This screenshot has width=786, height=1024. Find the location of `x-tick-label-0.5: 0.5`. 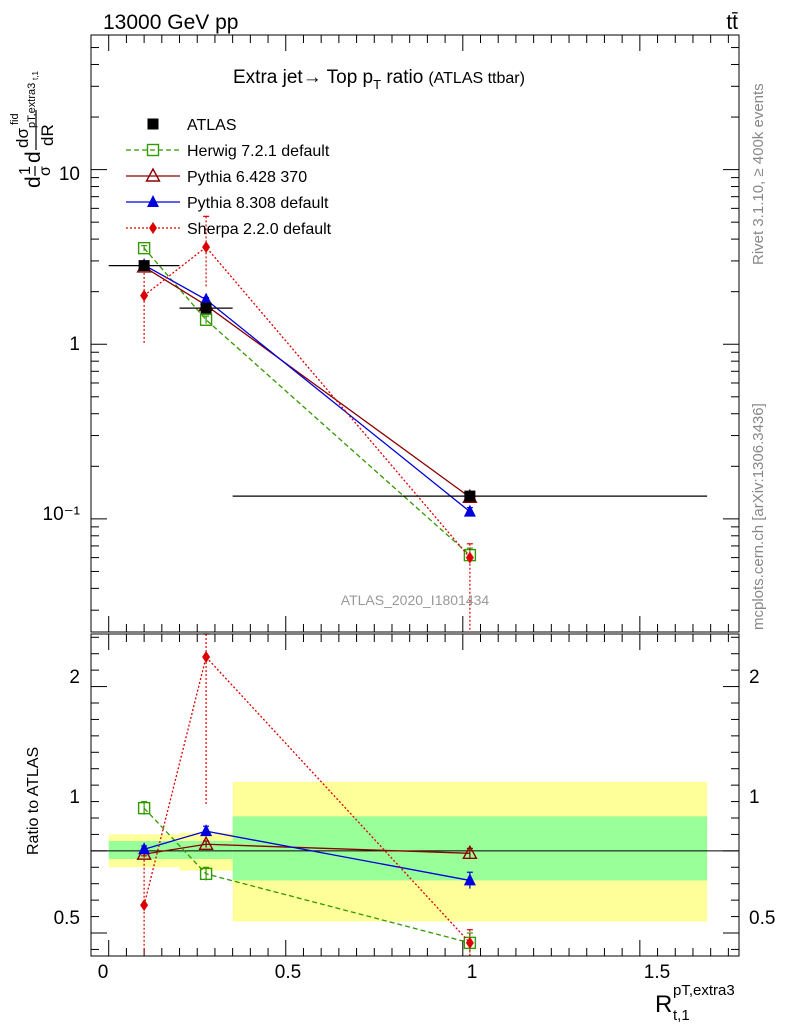

x-tick-label-0.5: 0.5 is located at coordinates (288, 972).